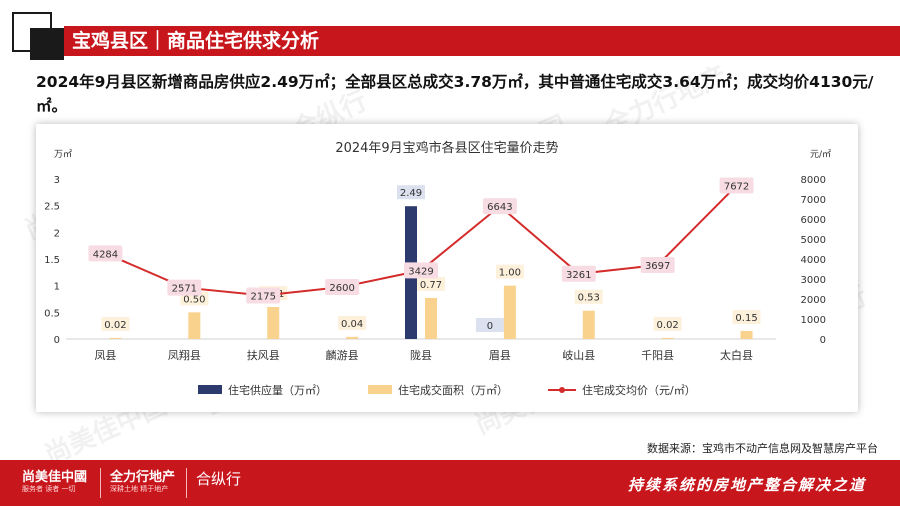  Describe the element at coordinates (219, 479) in the screenshot. I see `footer-logo-hezongxing: 合纵行` at that location.